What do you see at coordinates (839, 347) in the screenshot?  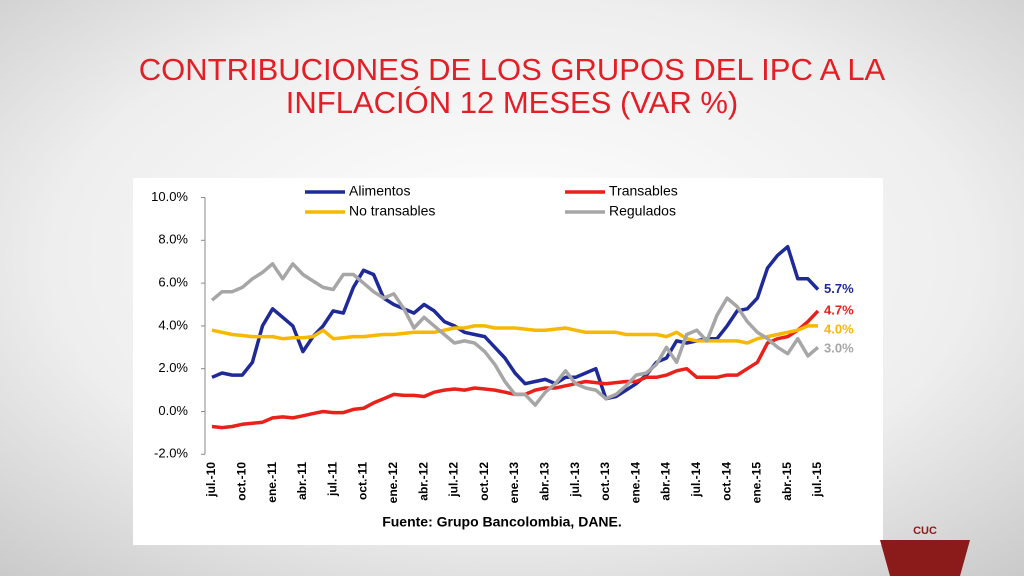 I see `end-label: 3.0%` at bounding box center [839, 347].